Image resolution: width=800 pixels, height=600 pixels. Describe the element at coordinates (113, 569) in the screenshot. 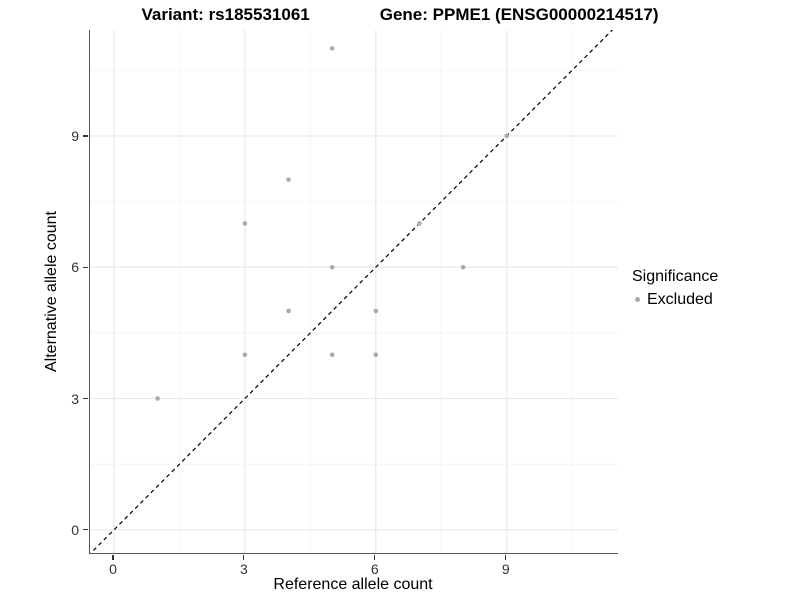

I see `x-tick-label: 0` at that location.